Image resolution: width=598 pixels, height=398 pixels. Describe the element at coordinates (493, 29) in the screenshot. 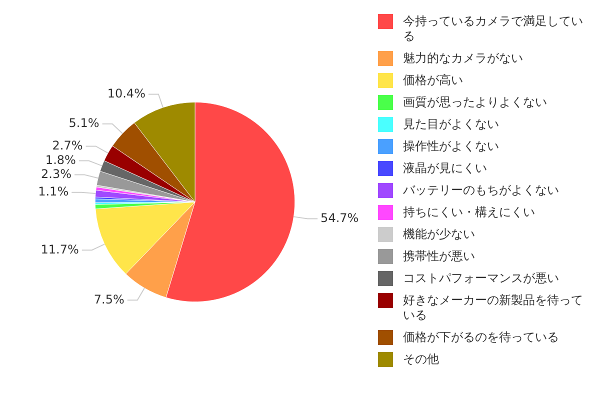

I see `legend-label: 今持っているカメラで満足している` at that location.